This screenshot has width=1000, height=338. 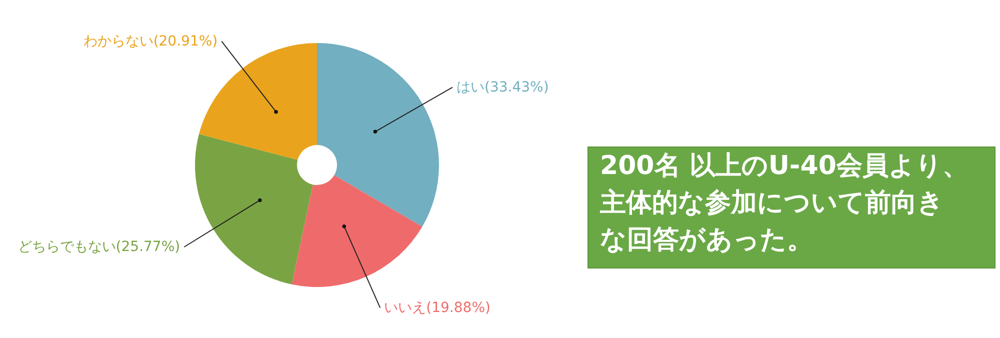 What do you see at coordinates (99, 247) in the screenshot?
I see `slice-label: どちらでもない(25.77%)` at bounding box center [99, 247].